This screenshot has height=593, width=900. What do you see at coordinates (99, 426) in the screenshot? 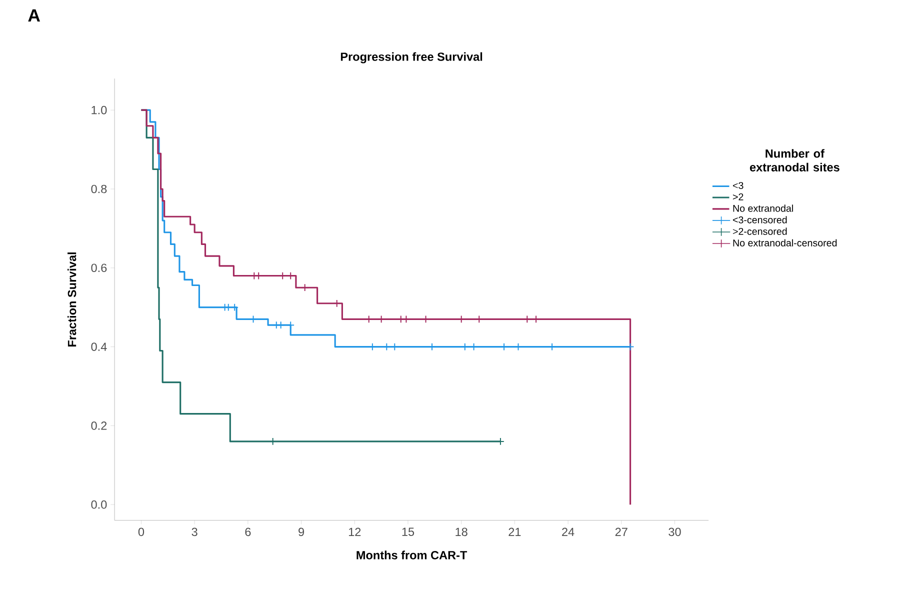
I see `y-tick-label: 0.2` at bounding box center [99, 426].